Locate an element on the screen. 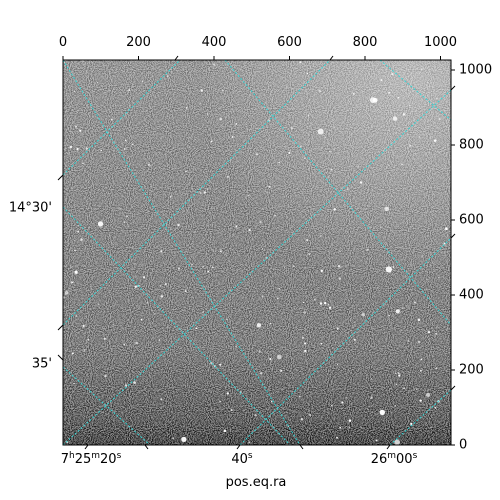 This screenshot has height=500, width=500. x-axis-label: pos.eq.ra is located at coordinates (256, 482).